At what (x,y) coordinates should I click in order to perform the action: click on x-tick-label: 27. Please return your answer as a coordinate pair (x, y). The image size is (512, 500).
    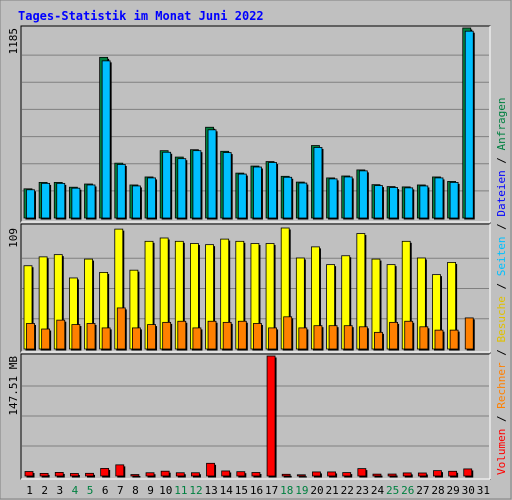
    Looking at the image, I should click on (422, 490).